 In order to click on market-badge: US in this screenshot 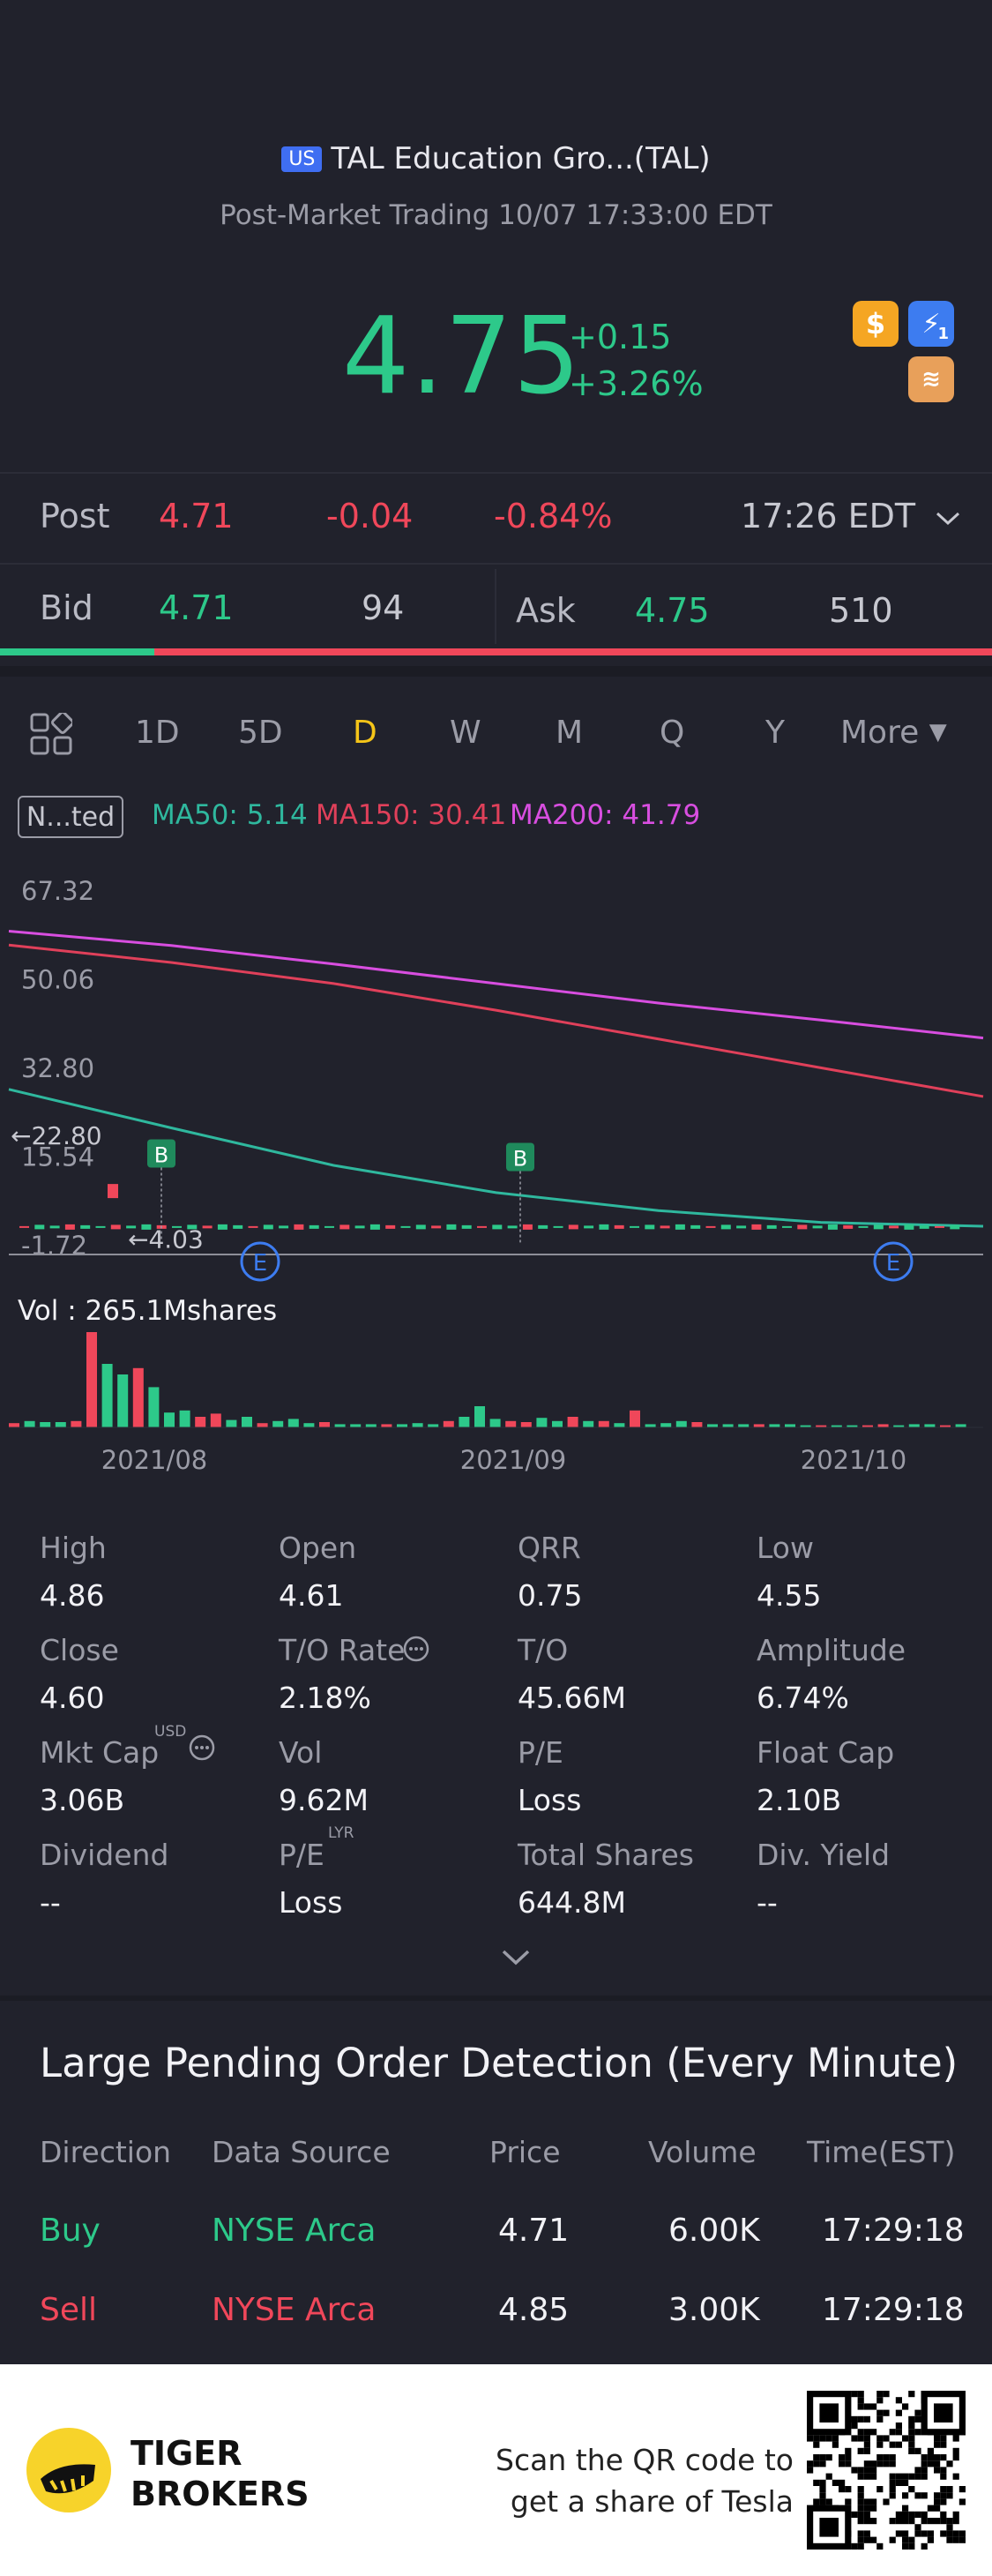, I will do `click(302, 159)`.